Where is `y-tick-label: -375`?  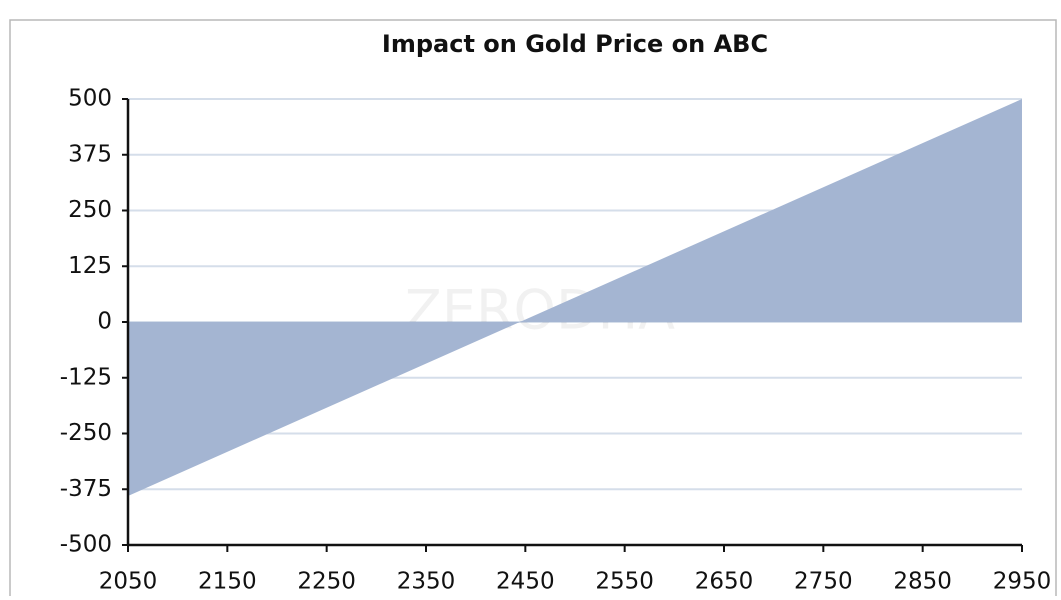 y-tick-label: -375 is located at coordinates (86, 489).